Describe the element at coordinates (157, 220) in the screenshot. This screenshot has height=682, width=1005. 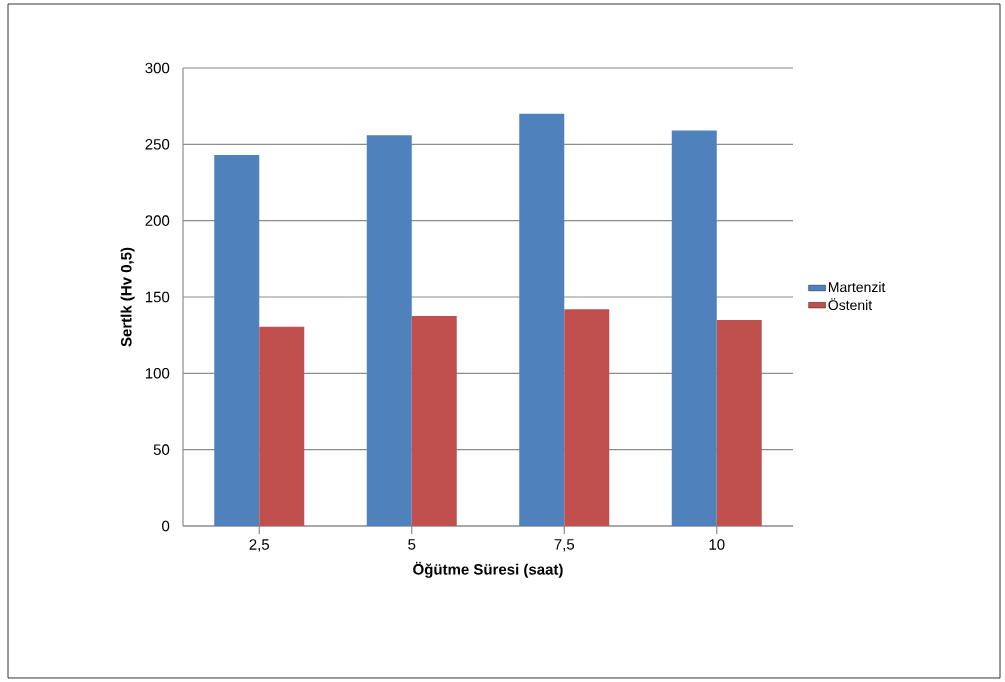
I see `y-tick-label: 200` at that location.